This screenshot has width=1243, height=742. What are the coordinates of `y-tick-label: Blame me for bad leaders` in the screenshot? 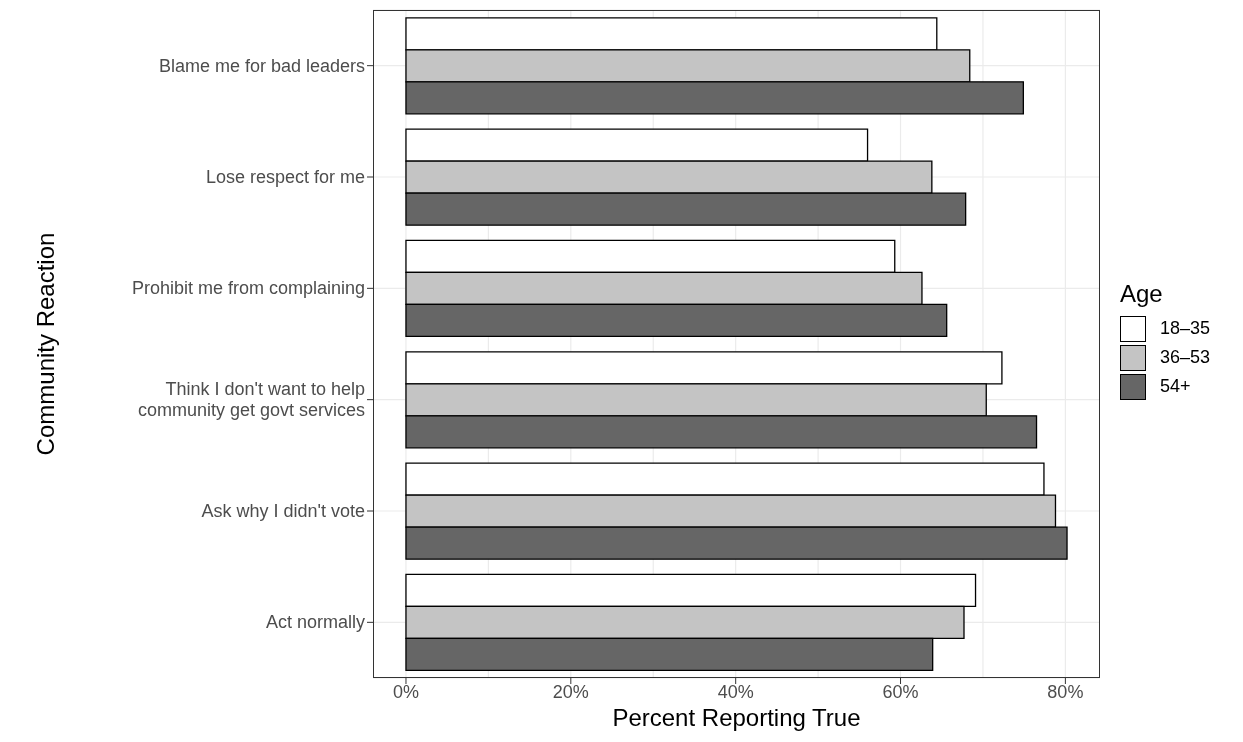 It's located at (261, 65).